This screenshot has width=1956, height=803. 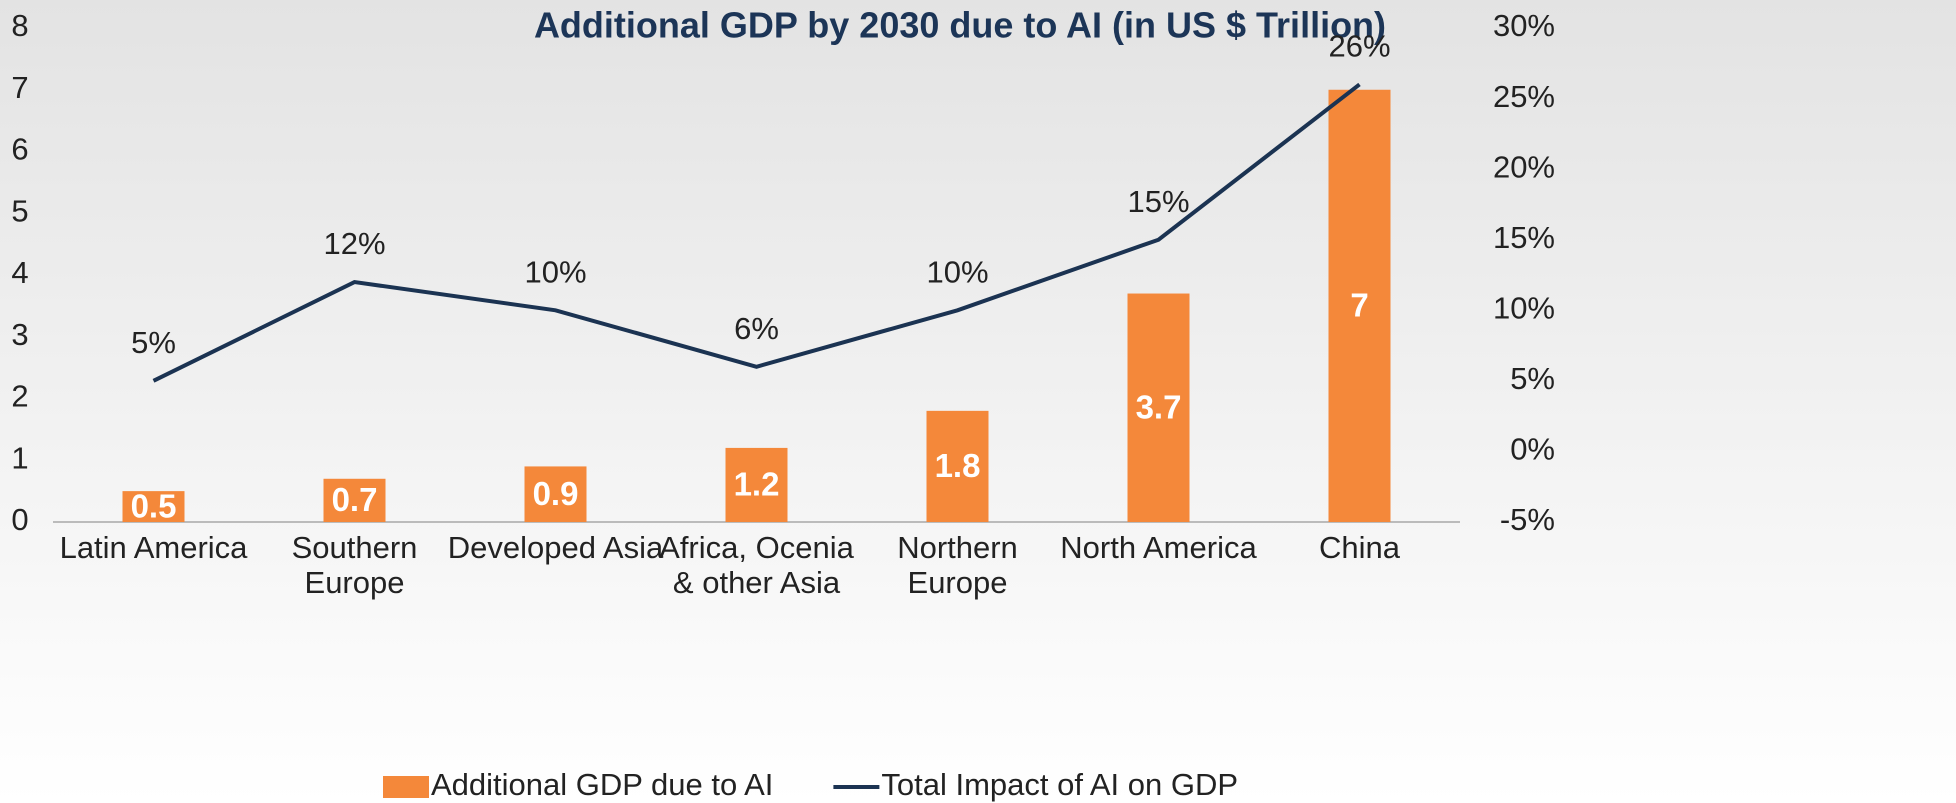 What do you see at coordinates (1524, 307) in the screenshot?
I see `y2-tick-label: 10%` at bounding box center [1524, 307].